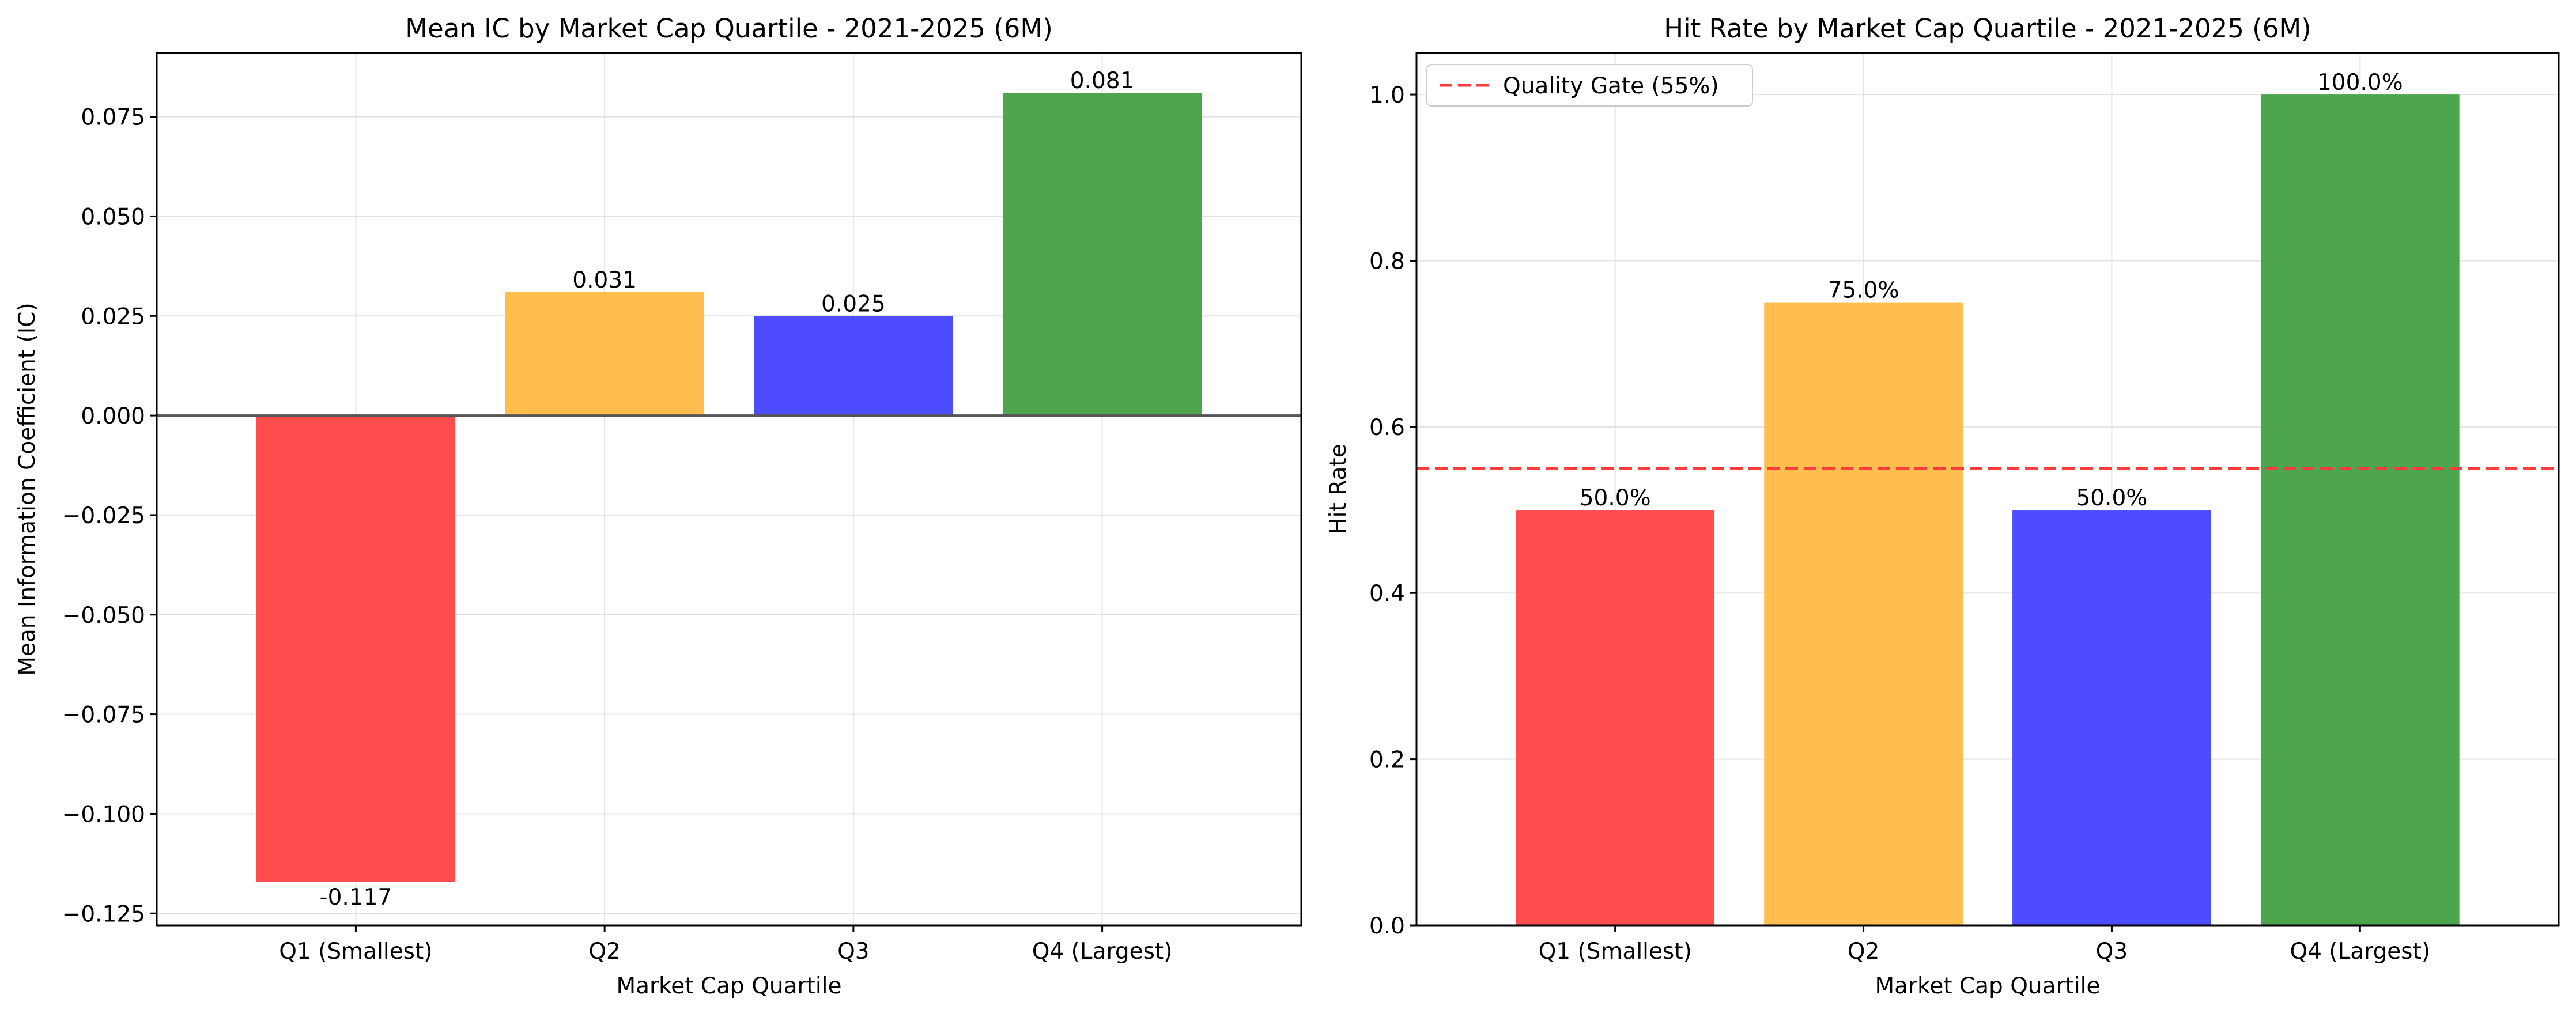 Image resolution: width=2576 pixels, height=1017 pixels. What do you see at coordinates (2360, 83) in the screenshot?
I see `bar-value-label-4: 100.0%` at bounding box center [2360, 83].